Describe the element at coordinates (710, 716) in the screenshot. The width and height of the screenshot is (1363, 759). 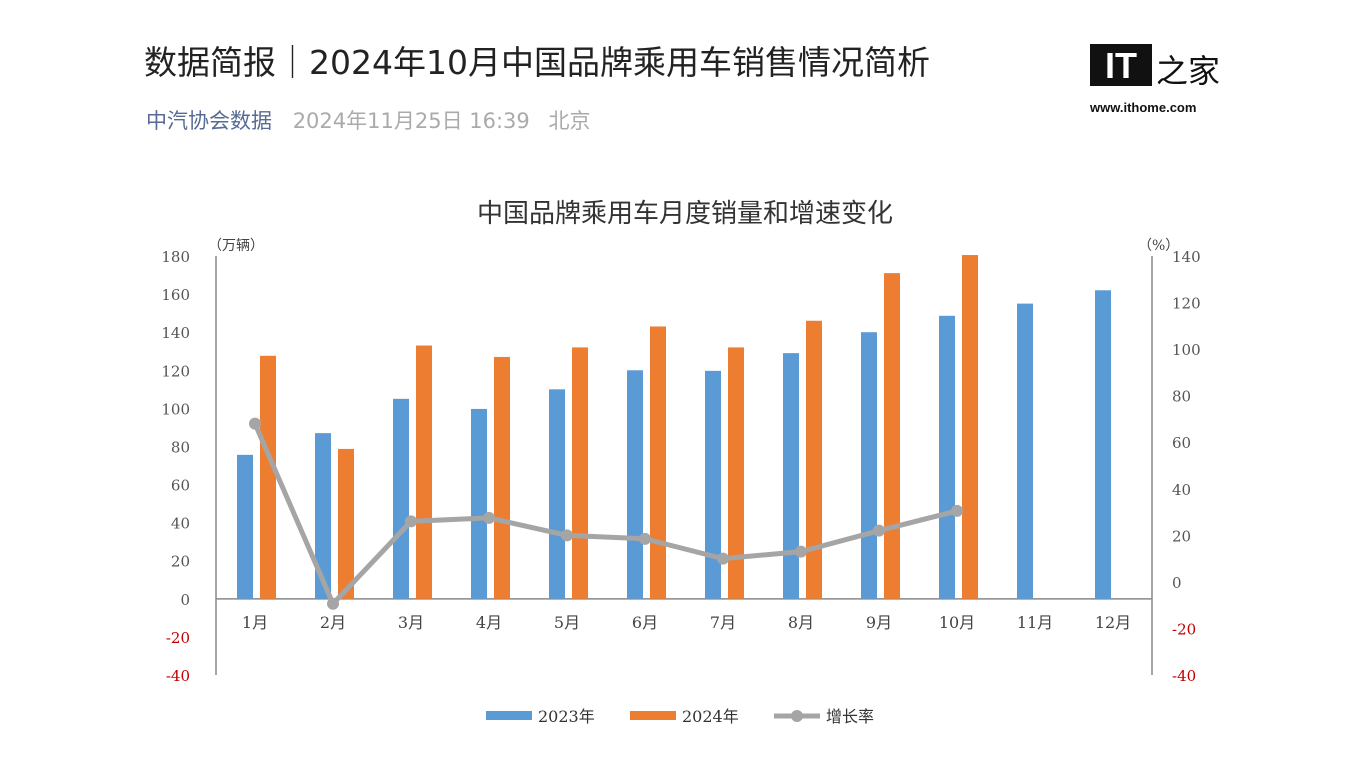
I see `legend-label-2024: 2024年` at that location.